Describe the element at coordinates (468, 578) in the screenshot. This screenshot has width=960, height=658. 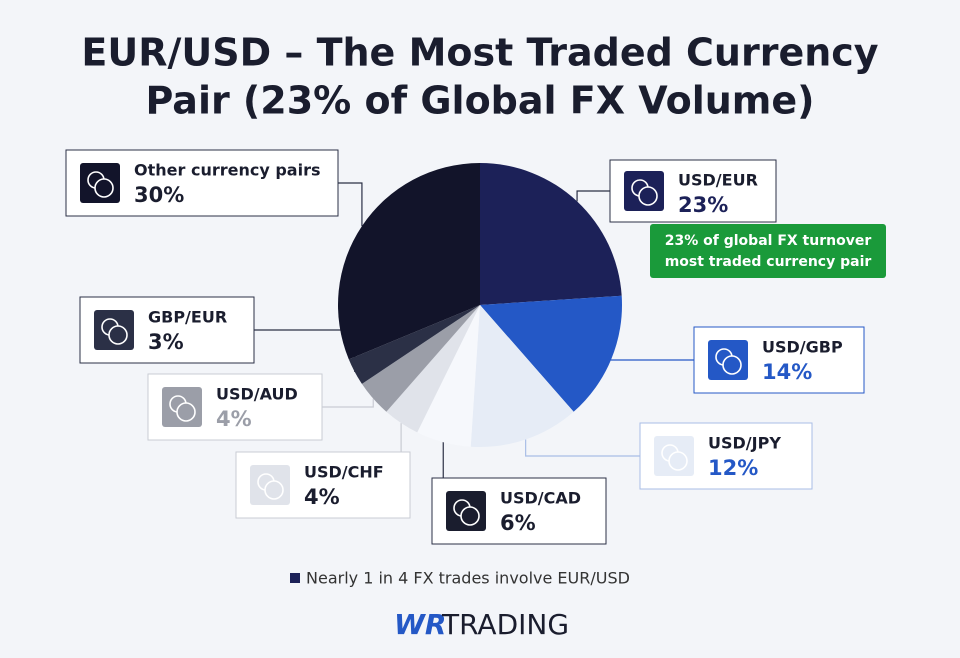
I see `footnote: Nearly 1 in 4 FX trades involve EUR/USD` at that location.